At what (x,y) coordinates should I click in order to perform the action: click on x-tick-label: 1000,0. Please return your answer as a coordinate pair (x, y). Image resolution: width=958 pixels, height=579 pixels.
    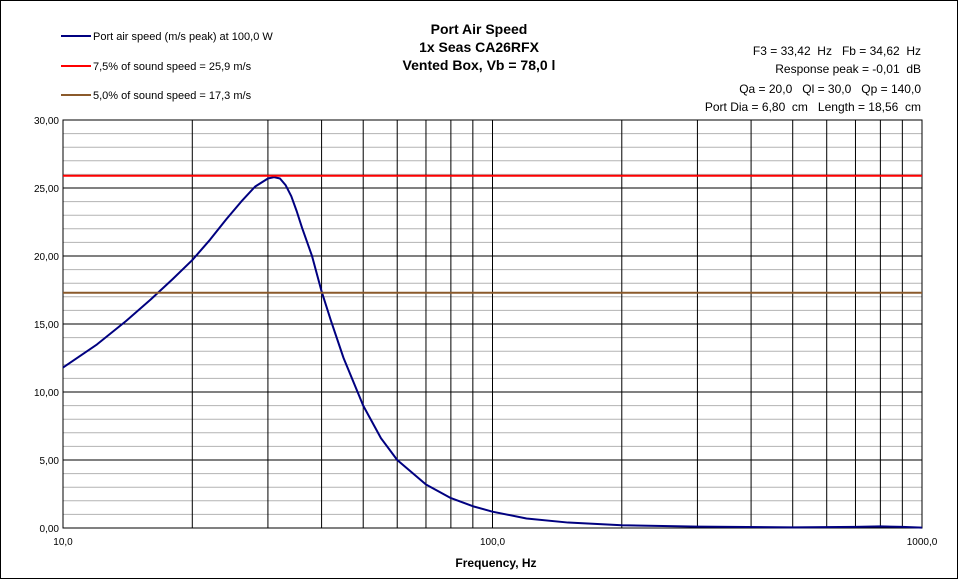
    Looking at the image, I should click on (922, 542).